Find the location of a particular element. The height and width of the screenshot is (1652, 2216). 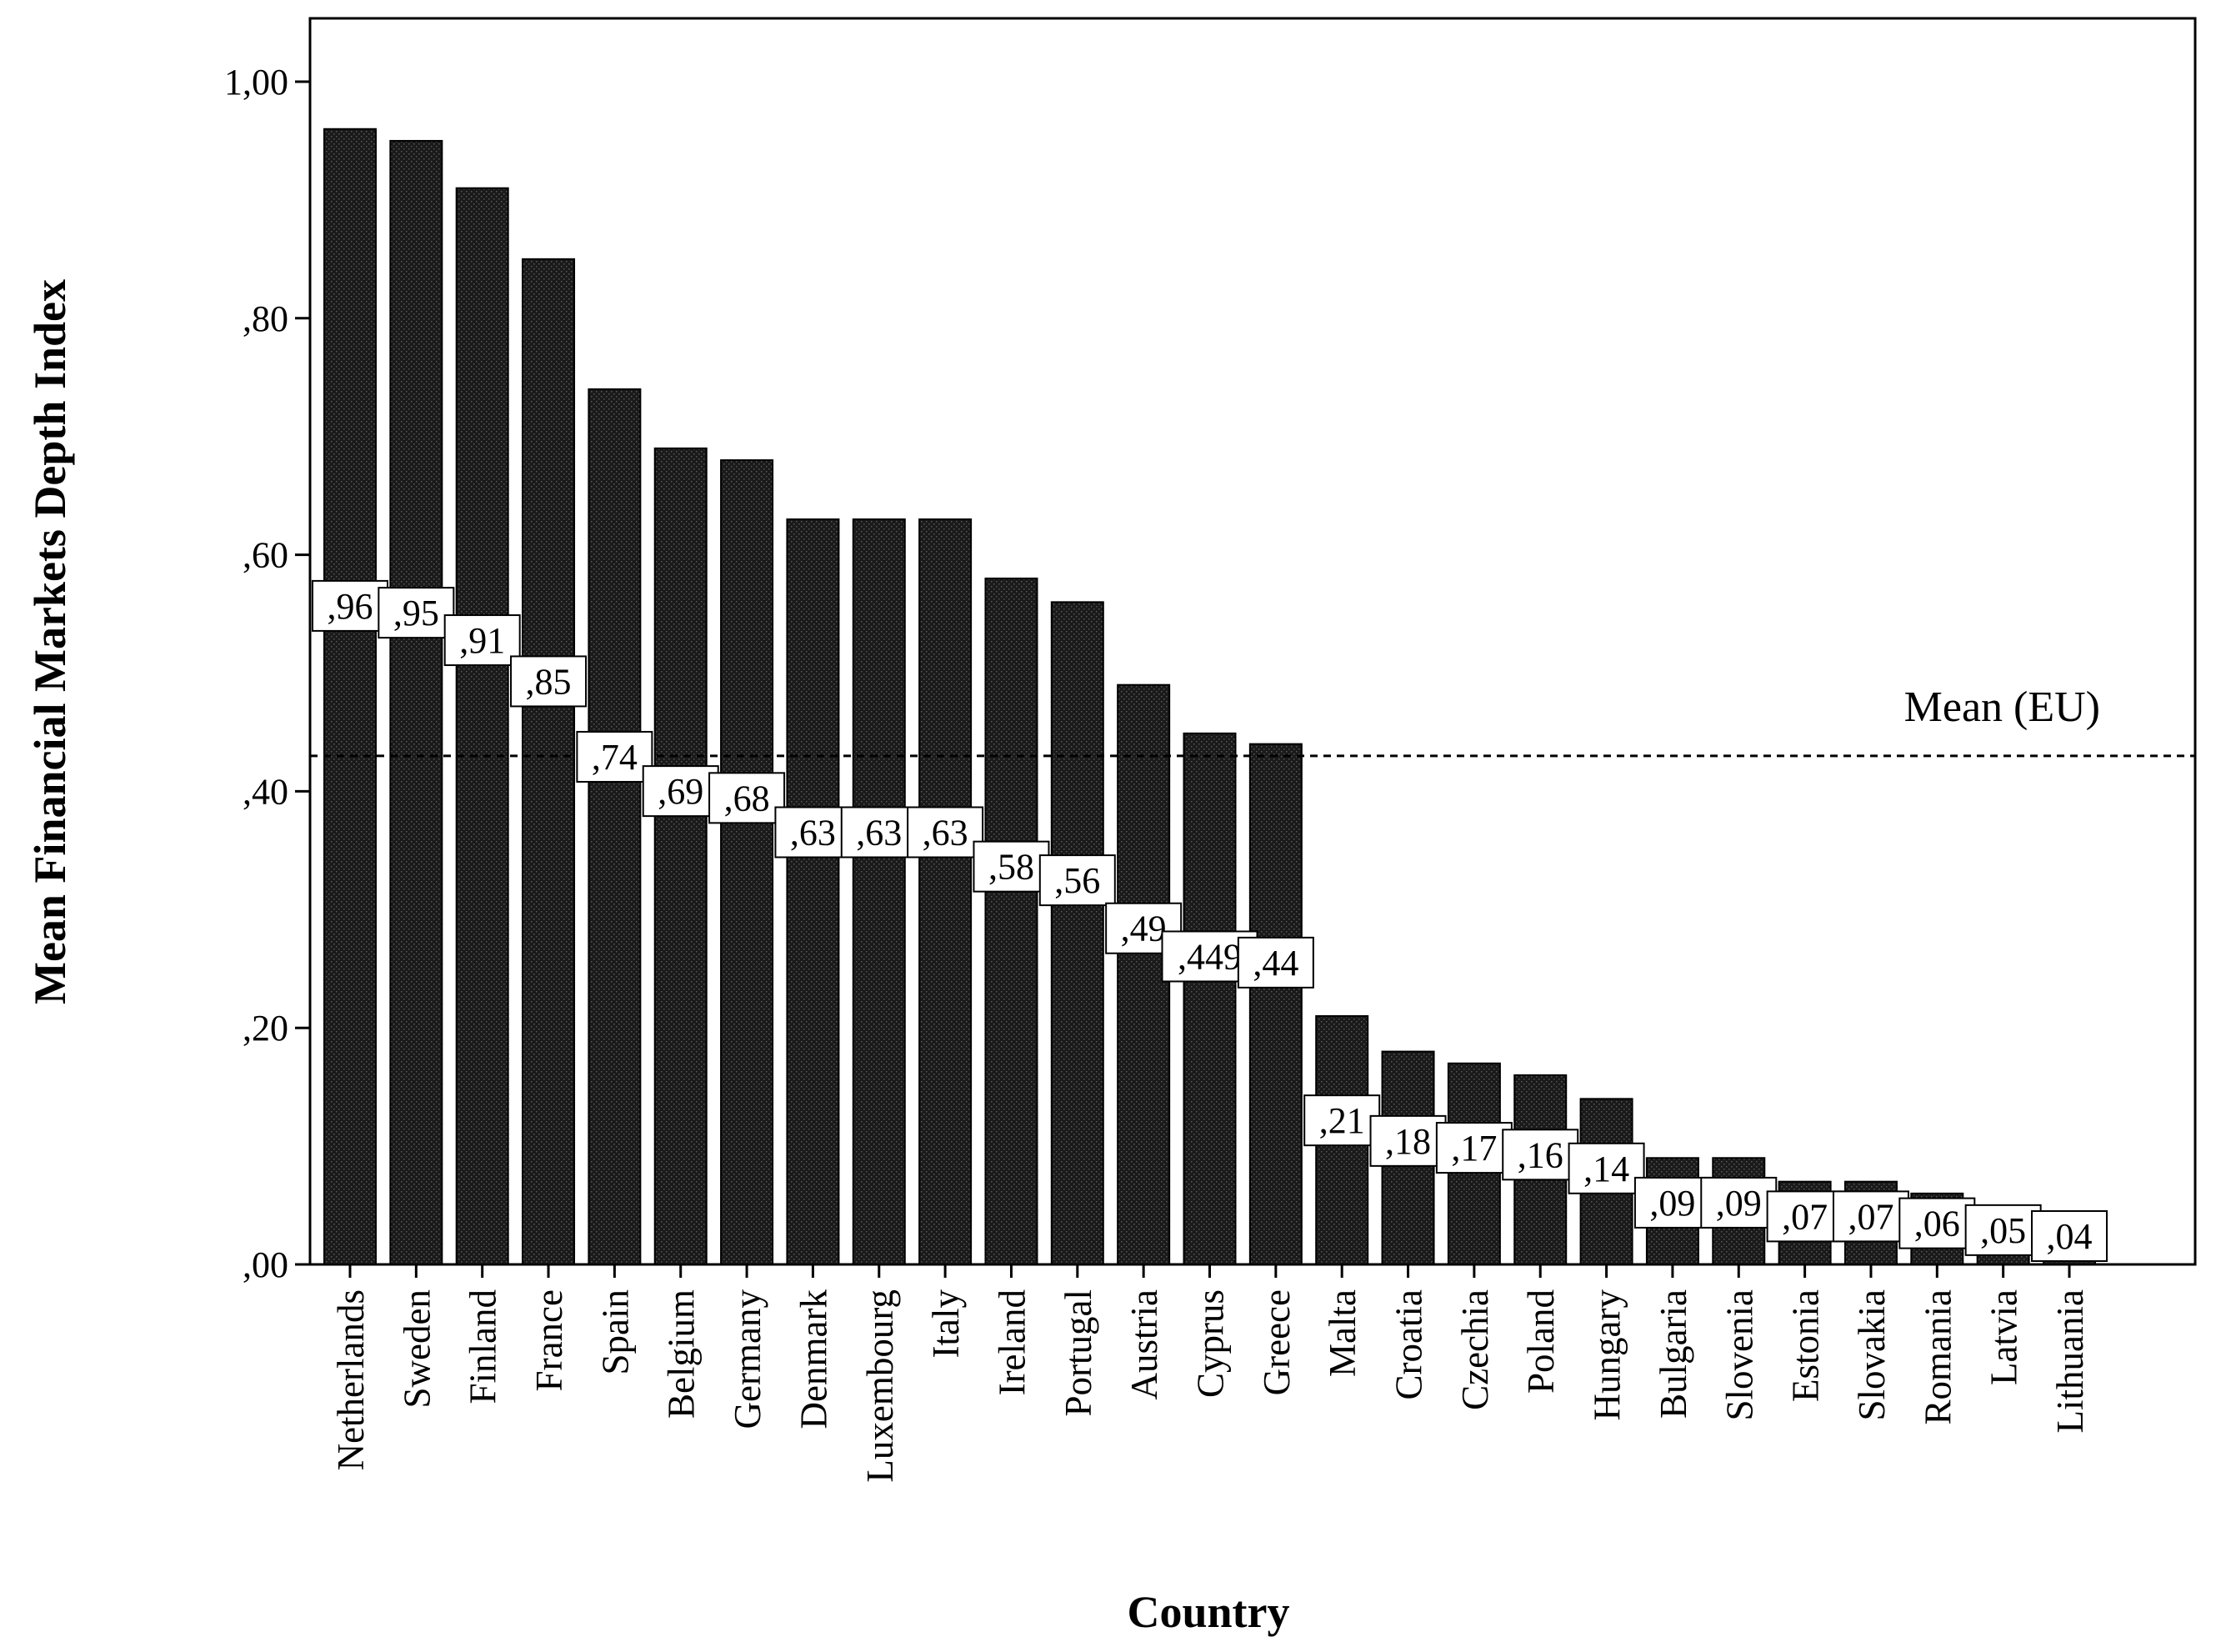

value-label-text: ,06 is located at coordinates (1937, 1224).